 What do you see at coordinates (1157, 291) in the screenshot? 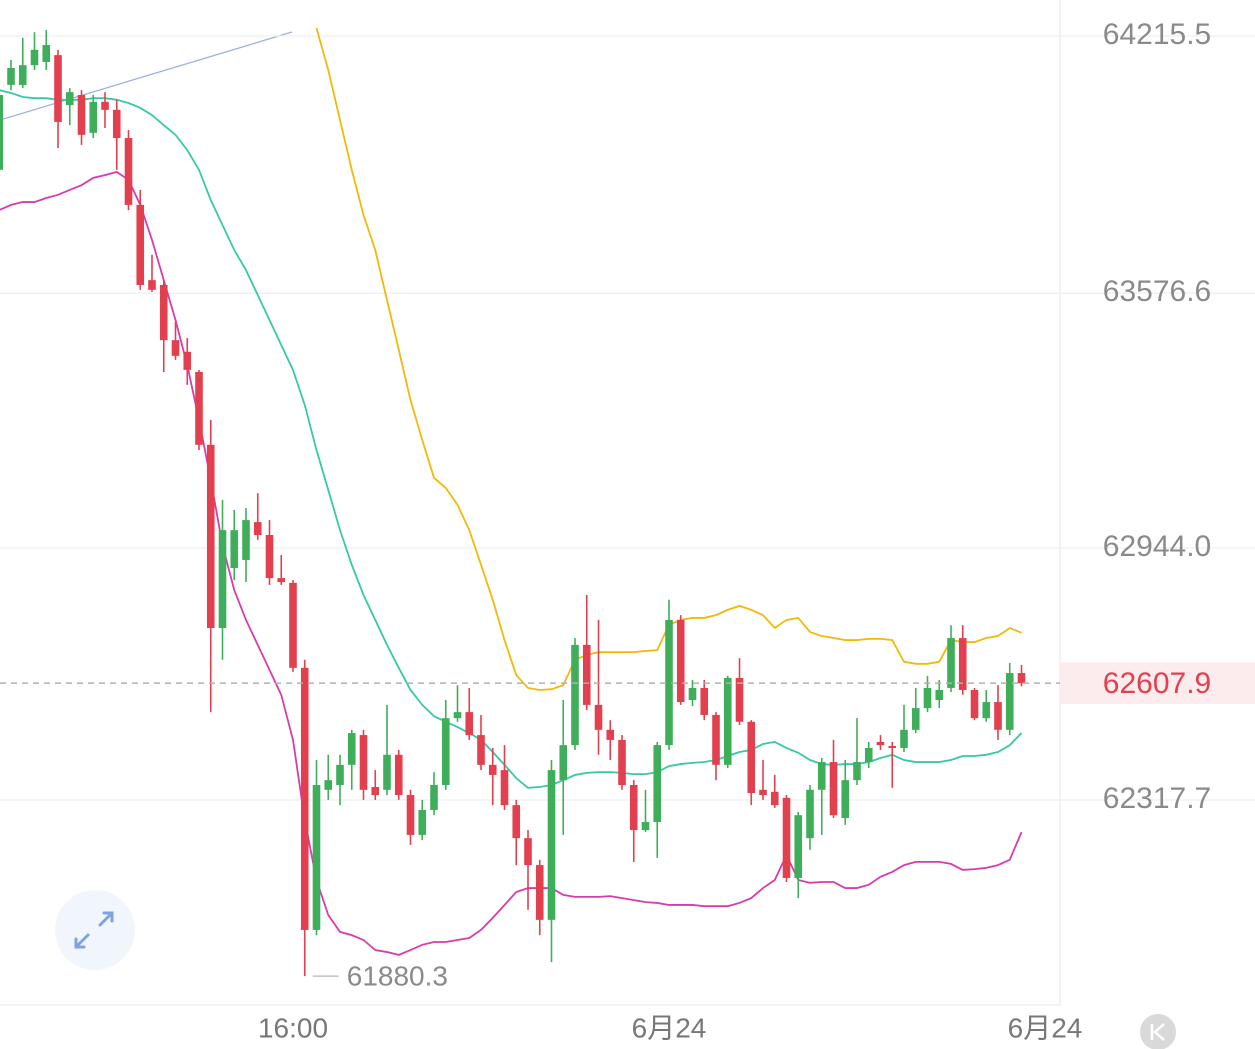
I see `y-tick-label: 63576.6` at bounding box center [1157, 291].